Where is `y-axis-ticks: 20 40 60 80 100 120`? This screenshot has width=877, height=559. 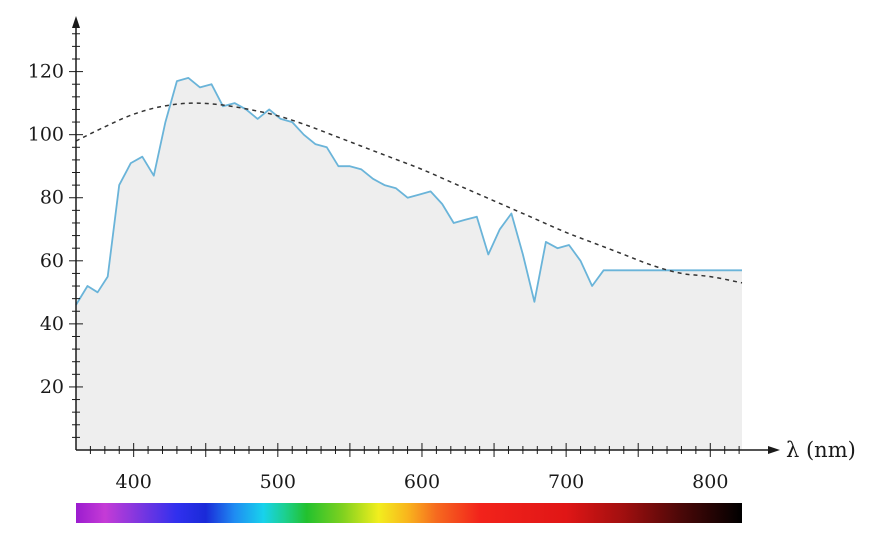 y-axis-ticks: 20 40 60 80 100 120 is located at coordinates (55, 235).